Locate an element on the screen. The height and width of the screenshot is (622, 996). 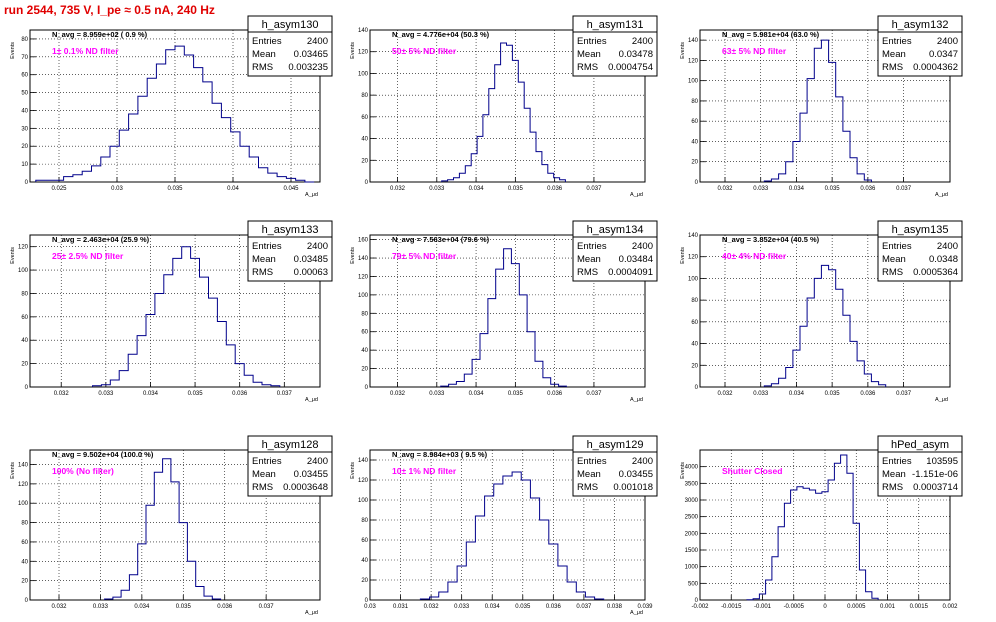
y-tick-label: 160 is located at coordinates (363, 241).